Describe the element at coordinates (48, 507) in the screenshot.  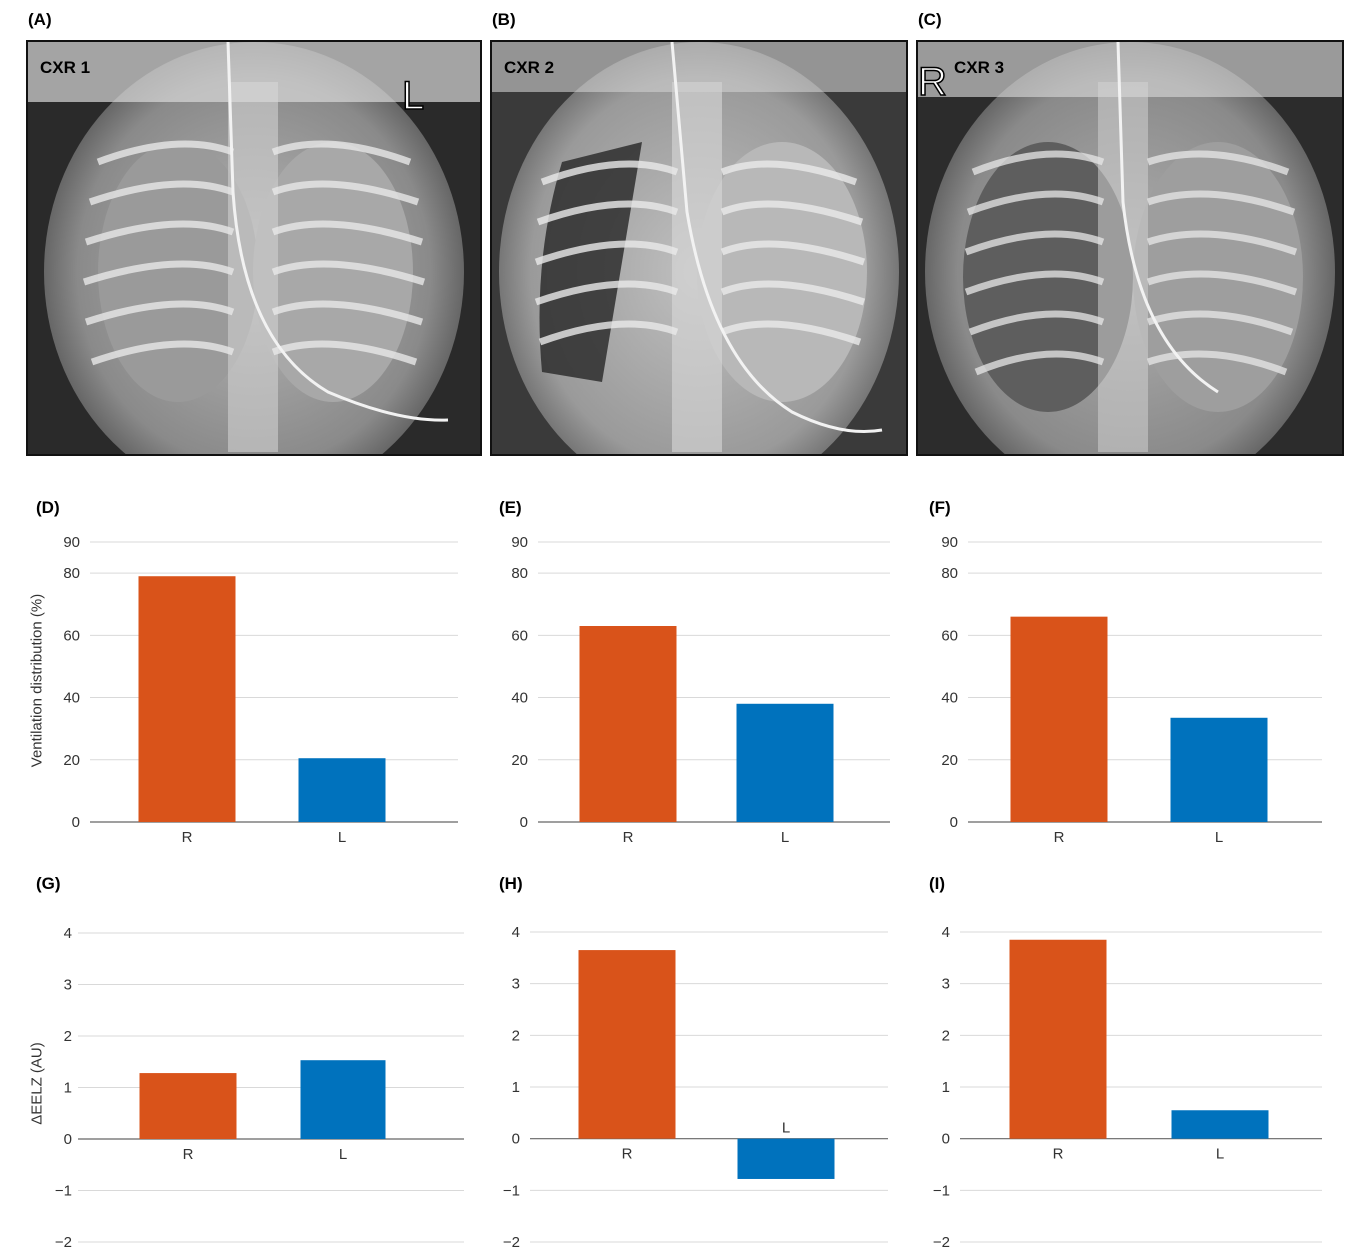
I see `panel-label-d: (D)` at that location.